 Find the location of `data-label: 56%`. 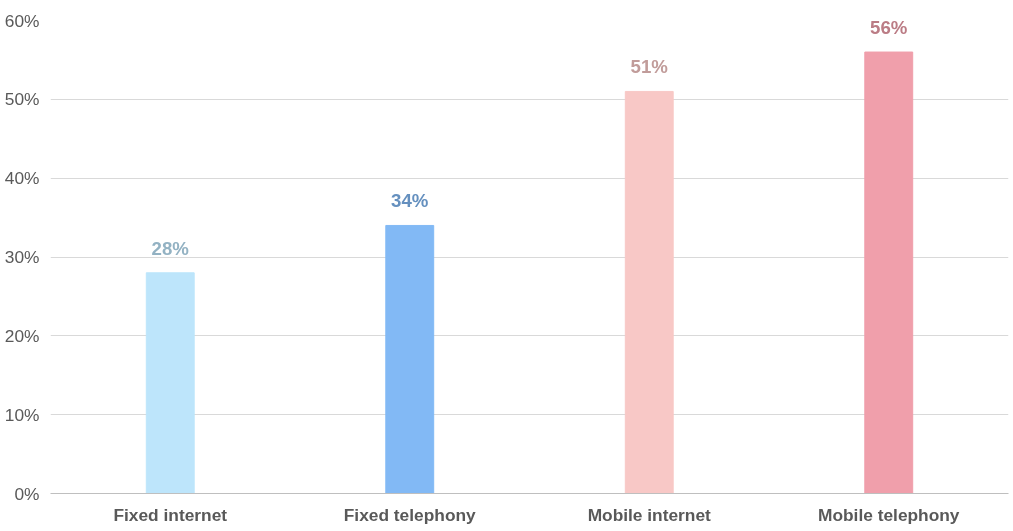

data-label: 56% is located at coordinates (889, 28).